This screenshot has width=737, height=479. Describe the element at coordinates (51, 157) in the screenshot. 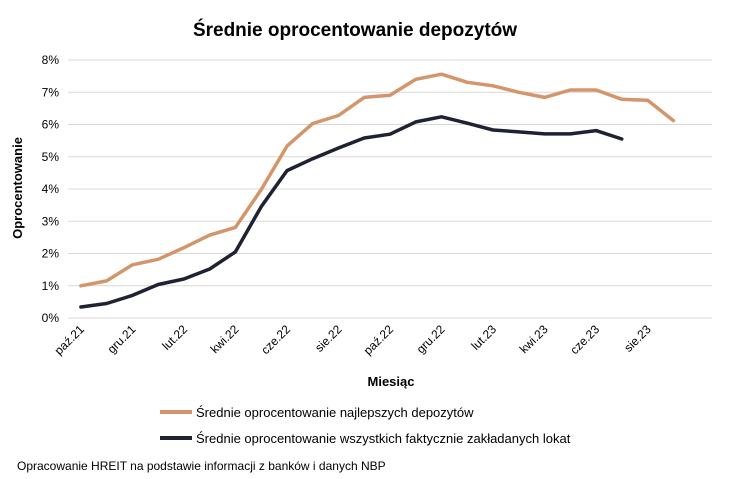

I see `y-tick-label: 5%` at that location.